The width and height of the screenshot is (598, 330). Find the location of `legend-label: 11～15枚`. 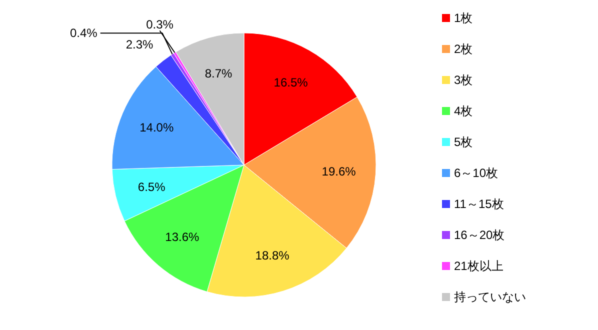

legend-label: 11～15枚 is located at coordinates (479, 204).